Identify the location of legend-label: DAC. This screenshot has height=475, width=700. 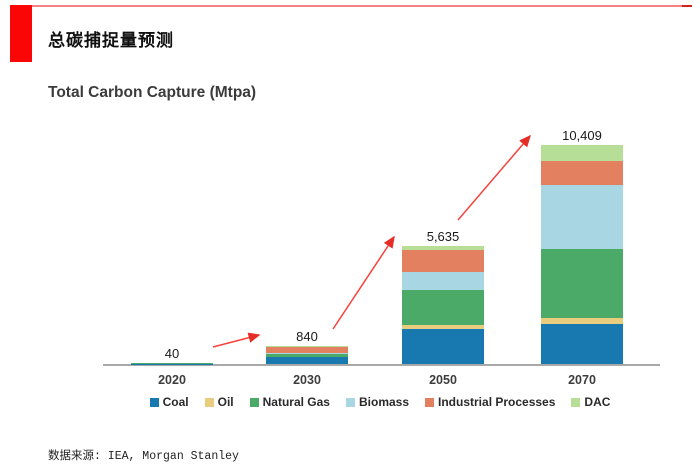
(597, 402).